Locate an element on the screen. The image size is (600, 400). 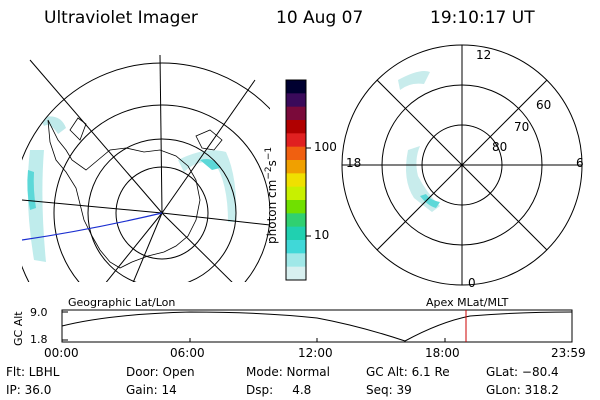
status-door: Door: Open is located at coordinates (160, 372).